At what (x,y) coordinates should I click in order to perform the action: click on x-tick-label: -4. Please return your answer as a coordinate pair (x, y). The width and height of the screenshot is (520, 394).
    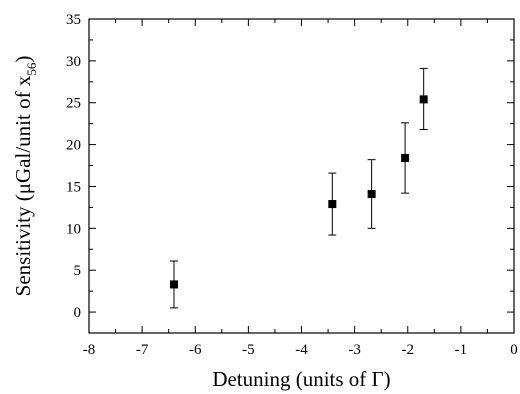
    Looking at the image, I should click on (301, 350).